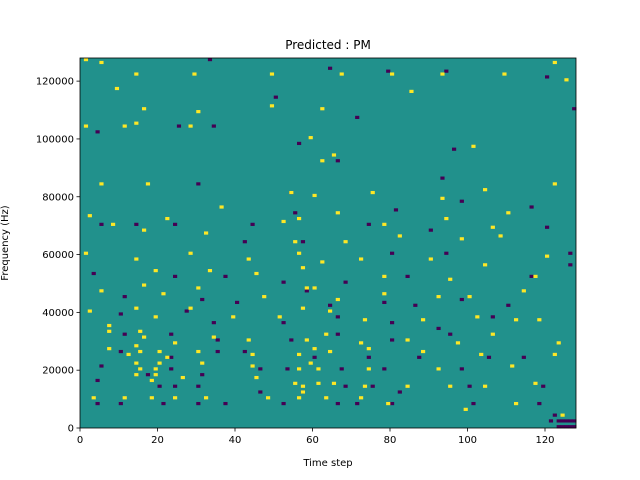  I want to click on y-tick-label: 40000, so click(58, 313).